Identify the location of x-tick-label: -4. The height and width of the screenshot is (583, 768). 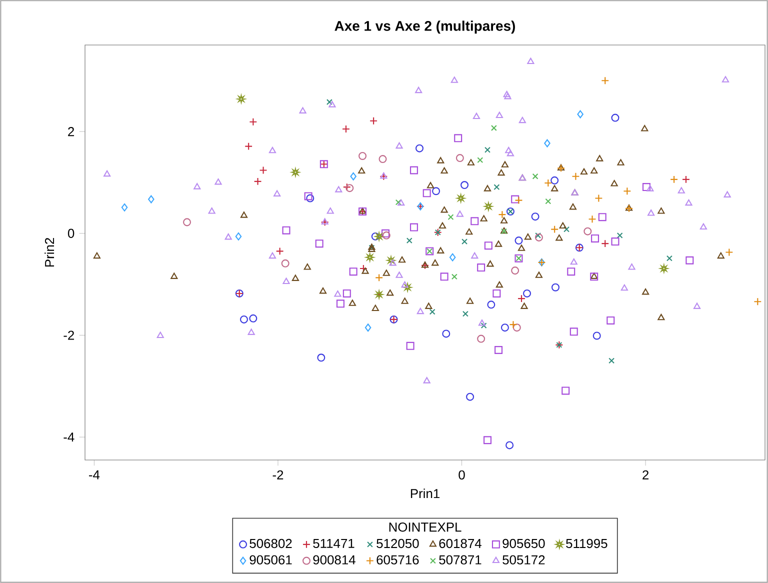
(94, 475).